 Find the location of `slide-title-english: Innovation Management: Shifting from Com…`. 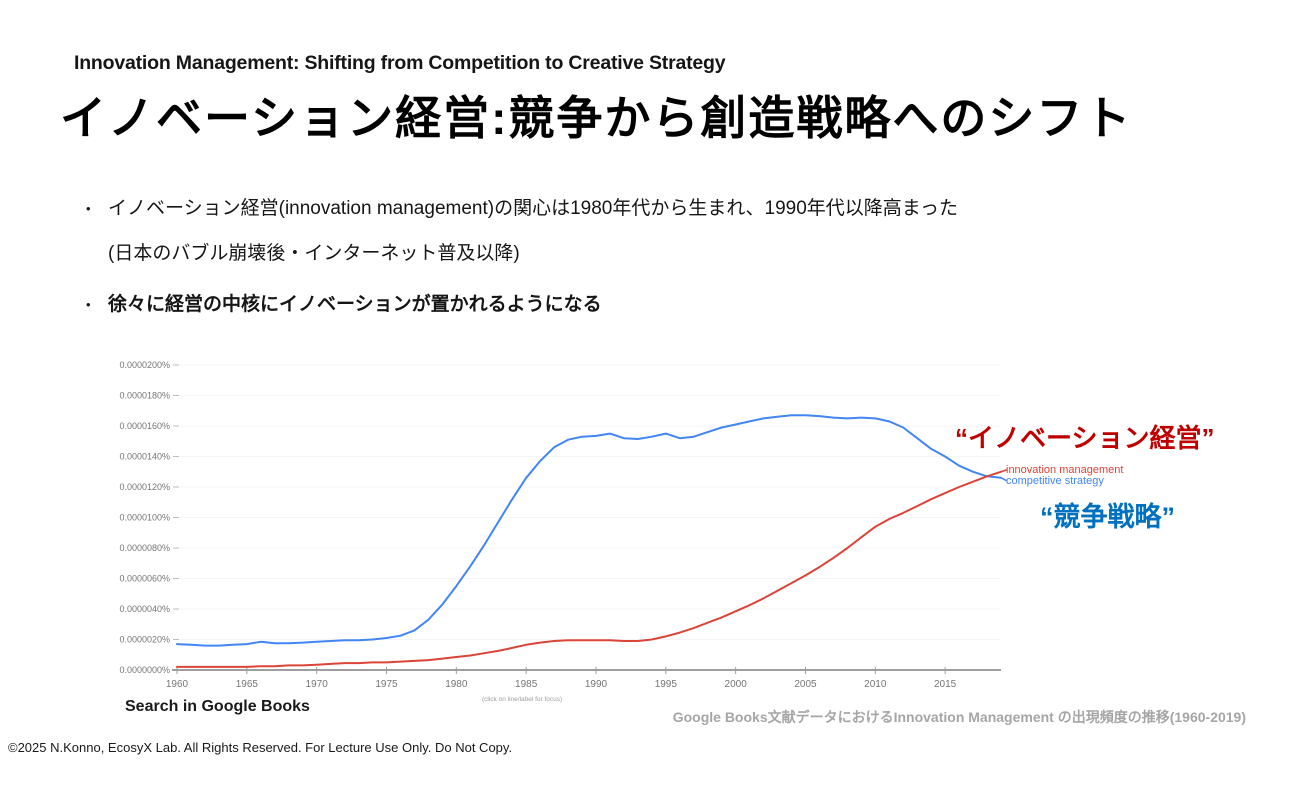

slide-title-english: Innovation Management: Shifting from Com… is located at coordinates (400, 63).